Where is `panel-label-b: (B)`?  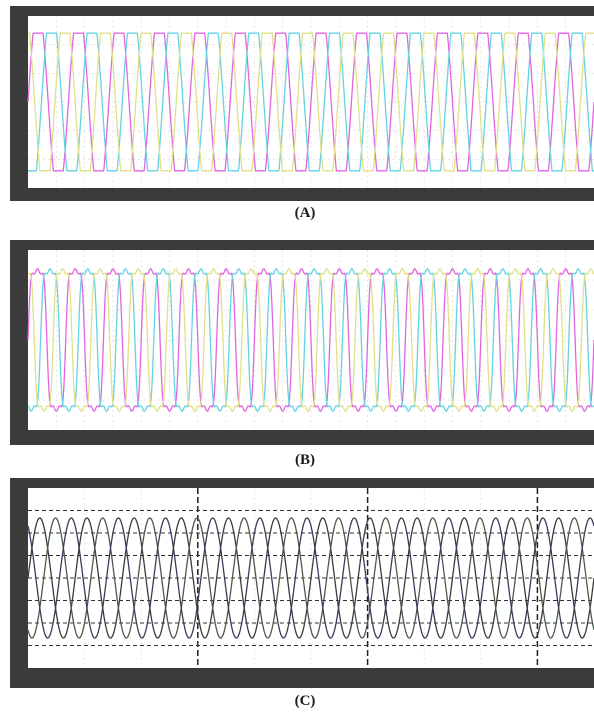 panel-label-b: (B) is located at coordinates (305, 460).